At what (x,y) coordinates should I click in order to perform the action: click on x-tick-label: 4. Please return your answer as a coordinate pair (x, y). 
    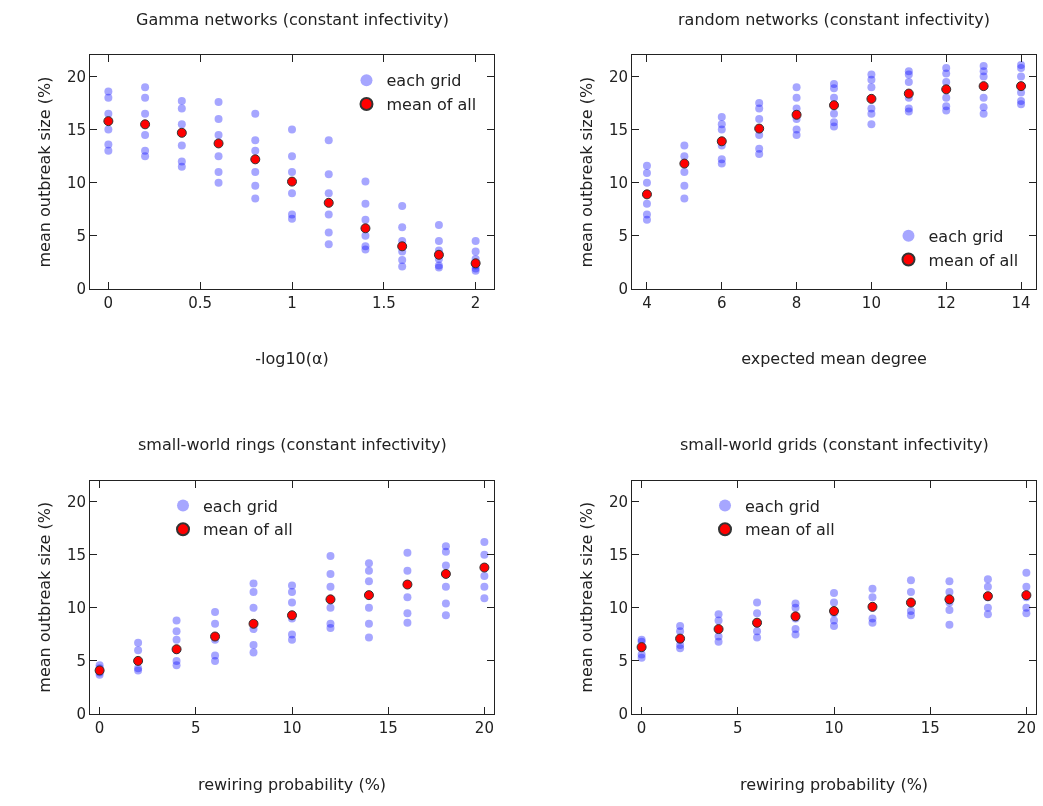
    Looking at the image, I should click on (647, 302).